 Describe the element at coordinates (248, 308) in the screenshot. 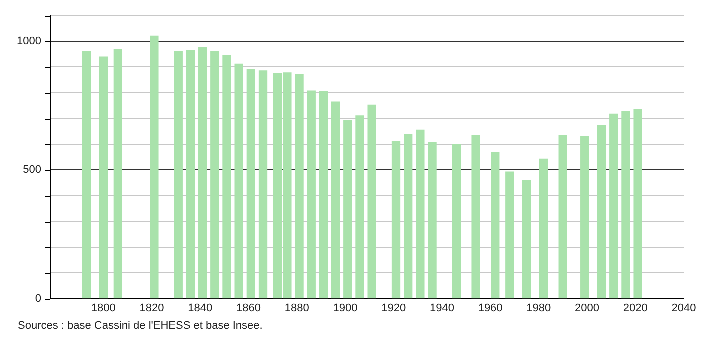

I see `x-tick-label: 1860` at that location.